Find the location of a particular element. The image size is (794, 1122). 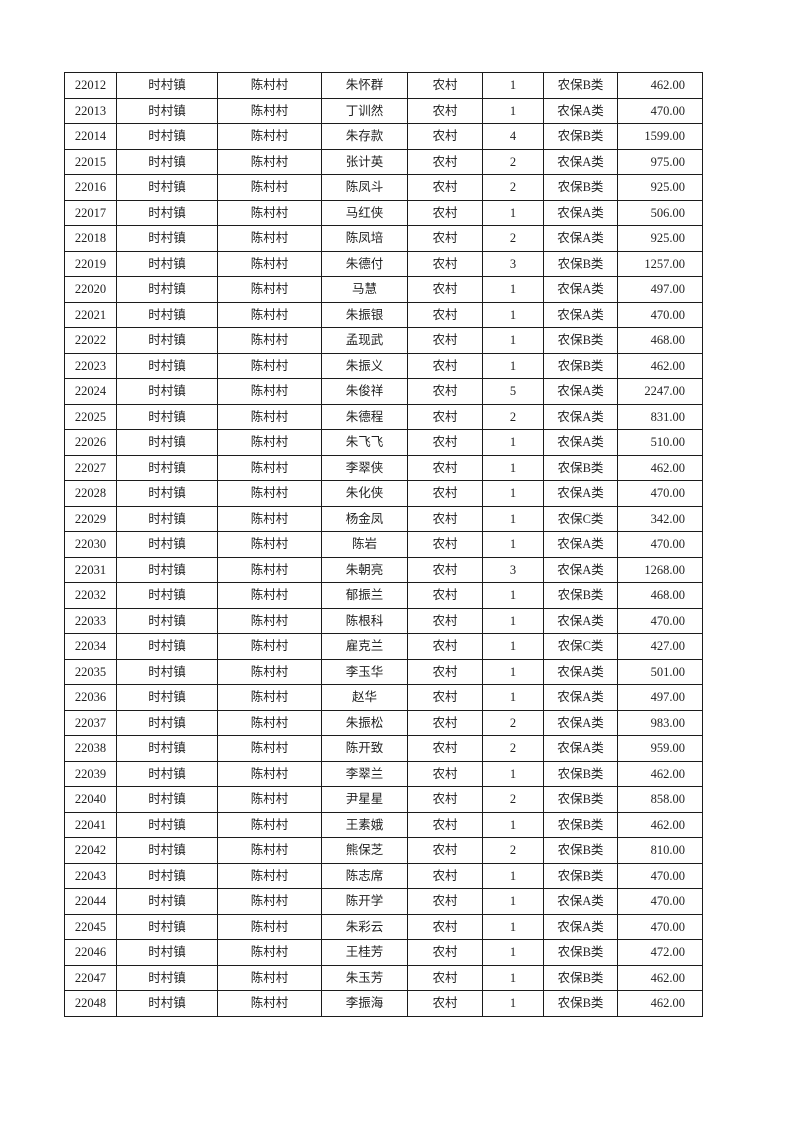

cell-amount: 983.00 is located at coordinates (660, 722).